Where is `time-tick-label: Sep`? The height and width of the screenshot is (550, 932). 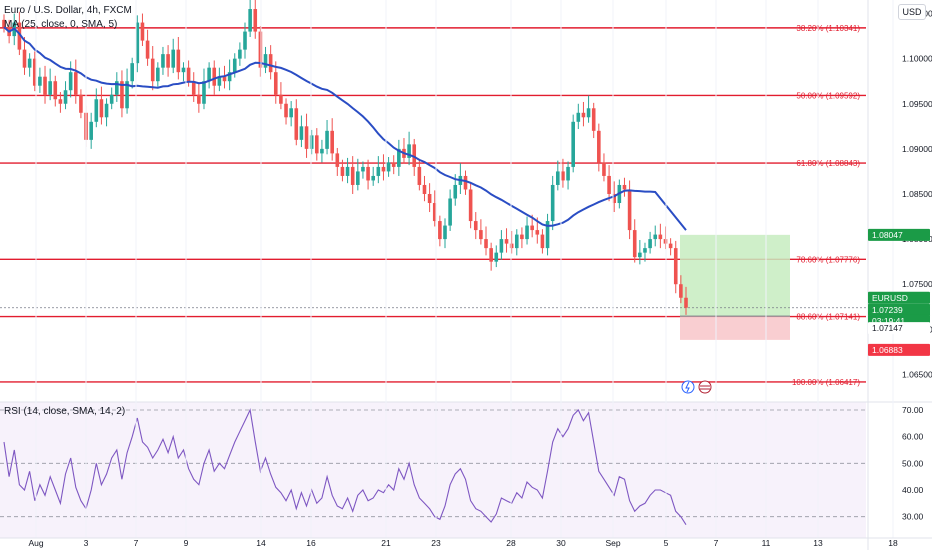
time-tick-label: Sep is located at coordinates (612, 543).